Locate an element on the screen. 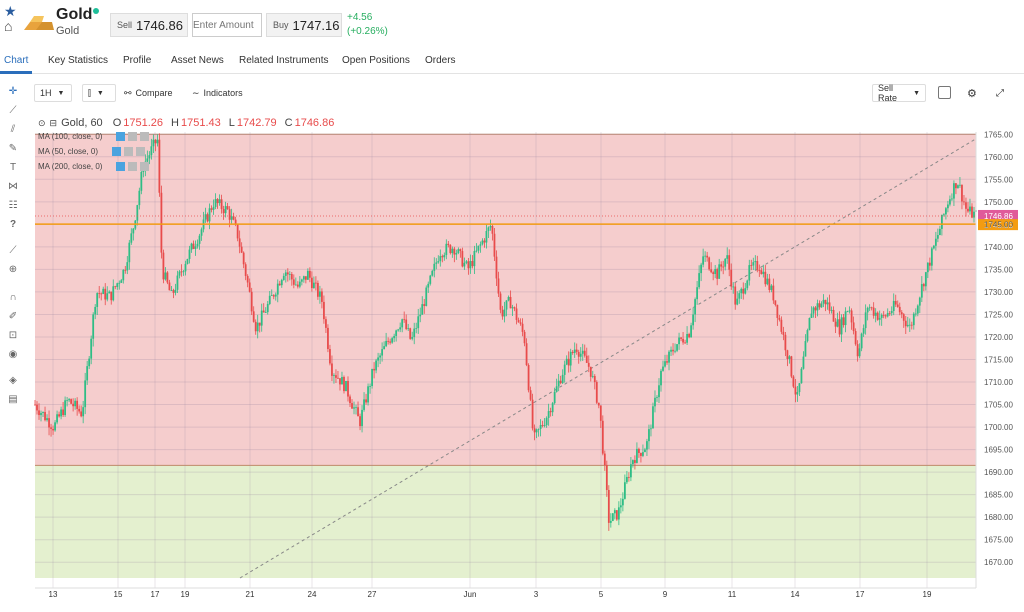  y-tick-label: 1725.00 is located at coordinates (998, 314).